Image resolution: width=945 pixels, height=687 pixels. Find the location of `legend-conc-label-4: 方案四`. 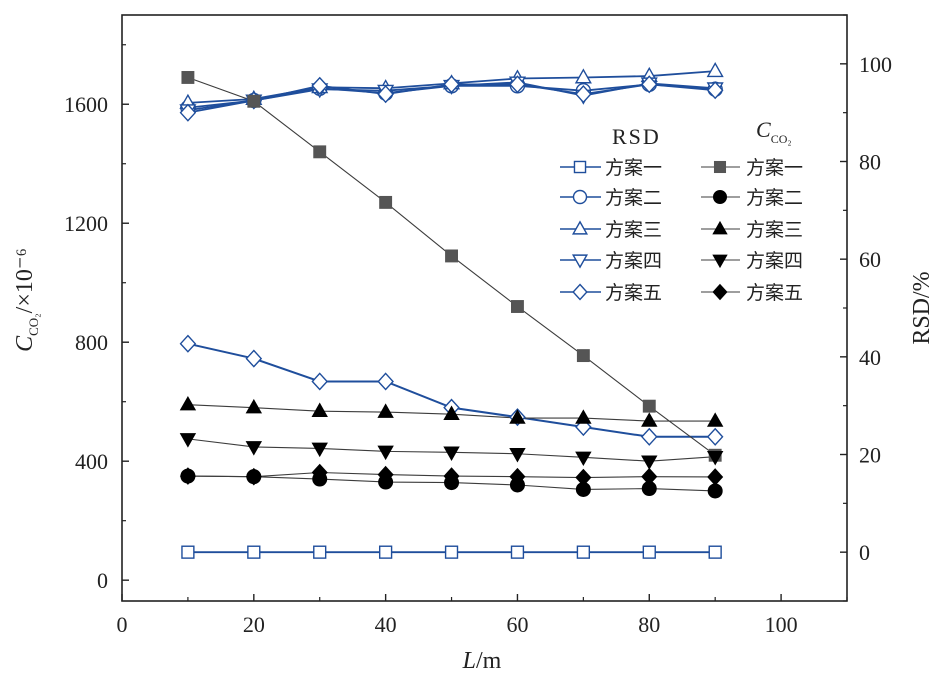

legend-conc-label-4: 方案四 is located at coordinates (774, 261).